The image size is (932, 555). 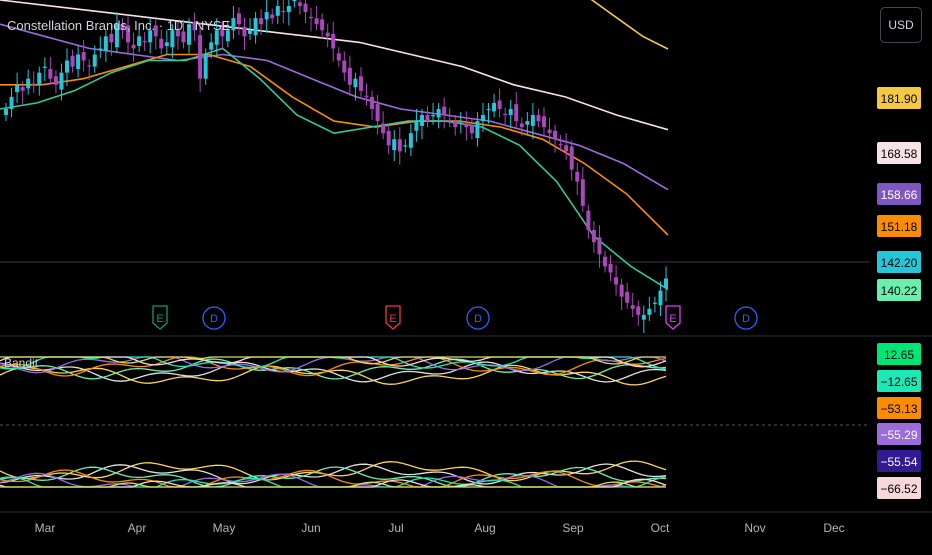 I want to click on bandit-lower-line, so click(x=333, y=474).